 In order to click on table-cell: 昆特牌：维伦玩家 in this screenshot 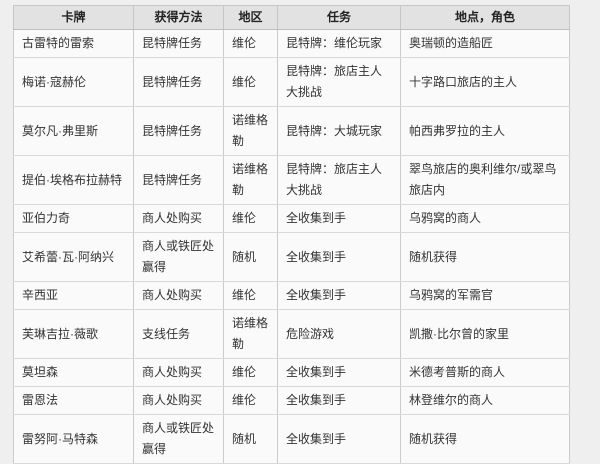, I will do `click(339, 43)`.